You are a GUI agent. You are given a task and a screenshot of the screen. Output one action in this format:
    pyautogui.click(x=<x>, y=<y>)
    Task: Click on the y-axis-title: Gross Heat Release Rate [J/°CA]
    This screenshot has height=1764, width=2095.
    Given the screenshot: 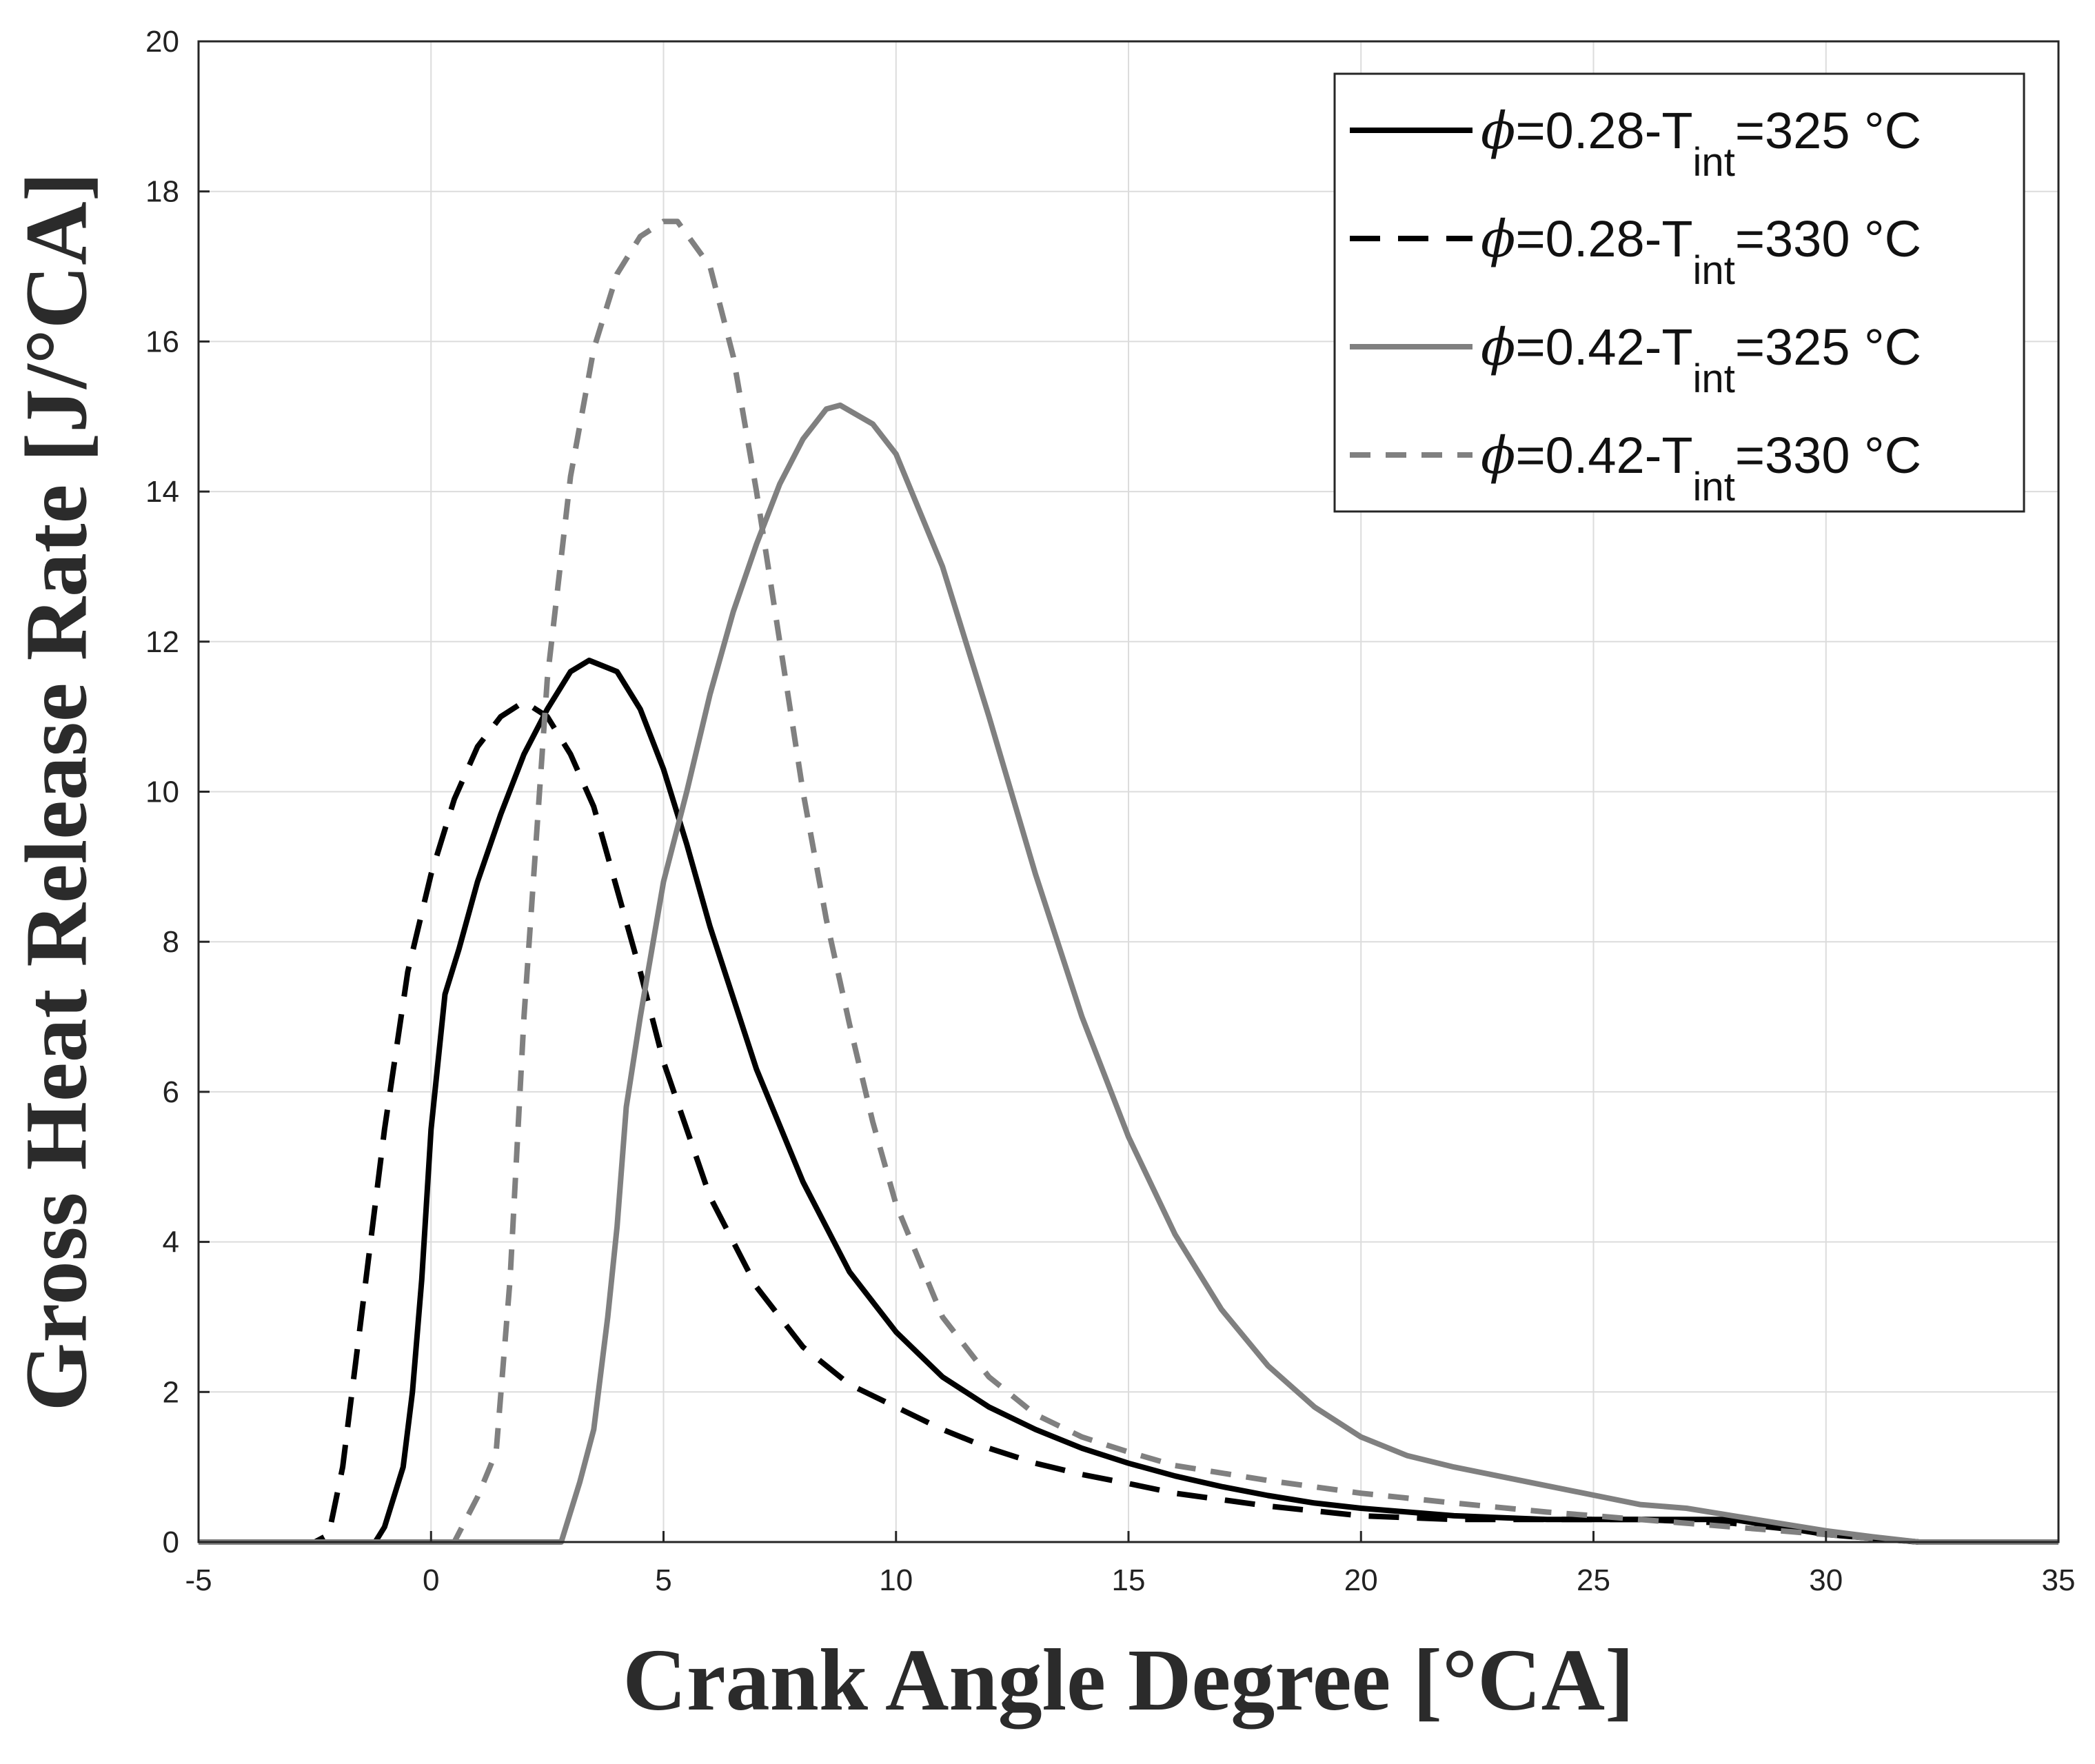 What is the action you would take?
    pyautogui.click(x=56, y=792)
    